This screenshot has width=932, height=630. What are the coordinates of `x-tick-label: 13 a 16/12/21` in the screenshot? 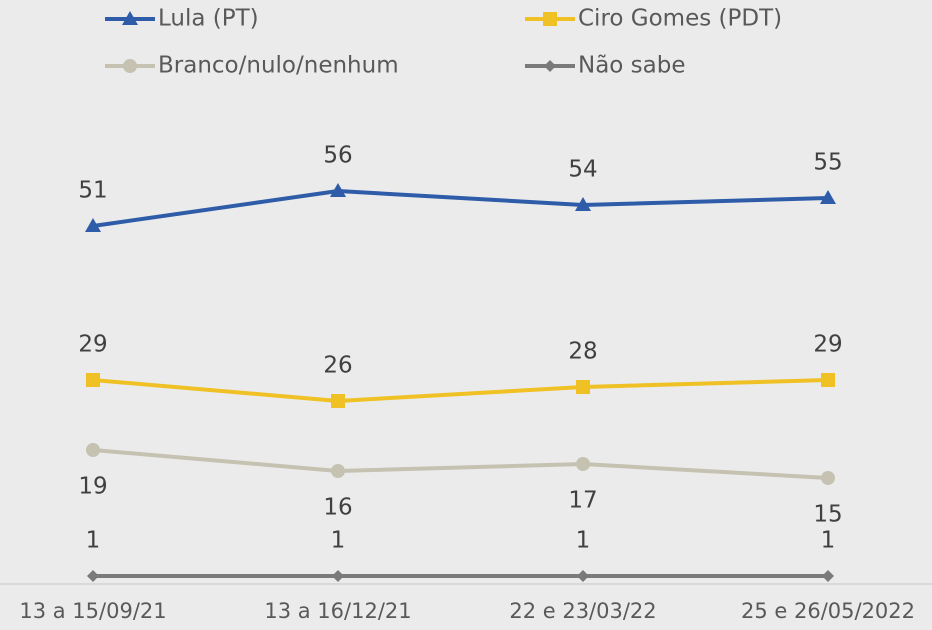 It's located at (337, 611).